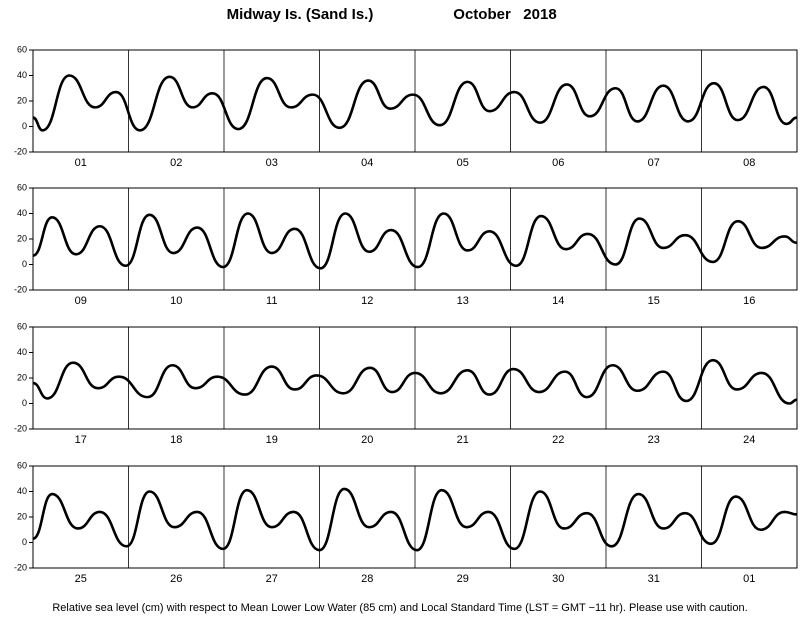 Image resolution: width=800 pixels, height=623 pixels. What do you see at coordinates (558, 301) in the screenshot?
I see `x-tick-label: 14` at bounding box center [558, 301].